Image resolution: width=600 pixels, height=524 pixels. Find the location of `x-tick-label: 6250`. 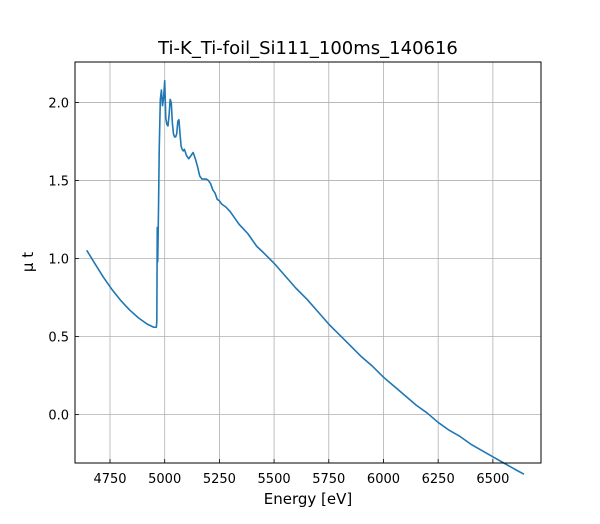

x-tick-label: 6250 is located at coordinates (438, 479).